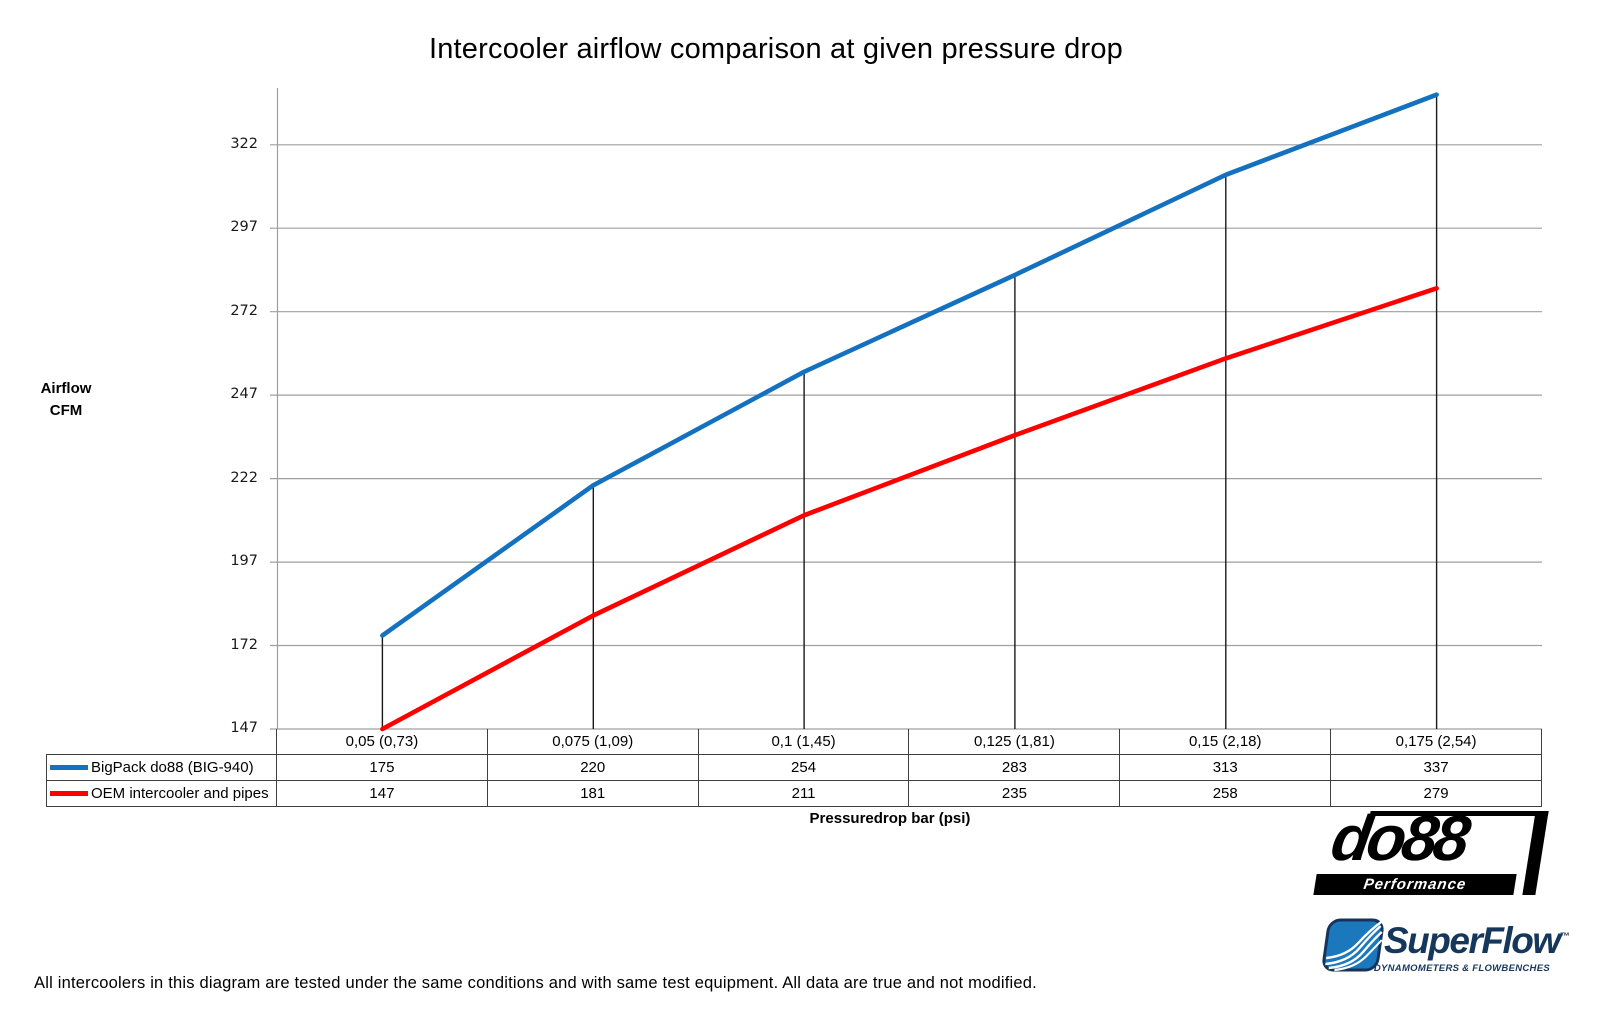 The height and width of the screenshot is (1028, 1600). What do you see at coordinates (804, 794) in the screenshot?
I see `table-value-cell: 211` at bounding box center [804, 794].